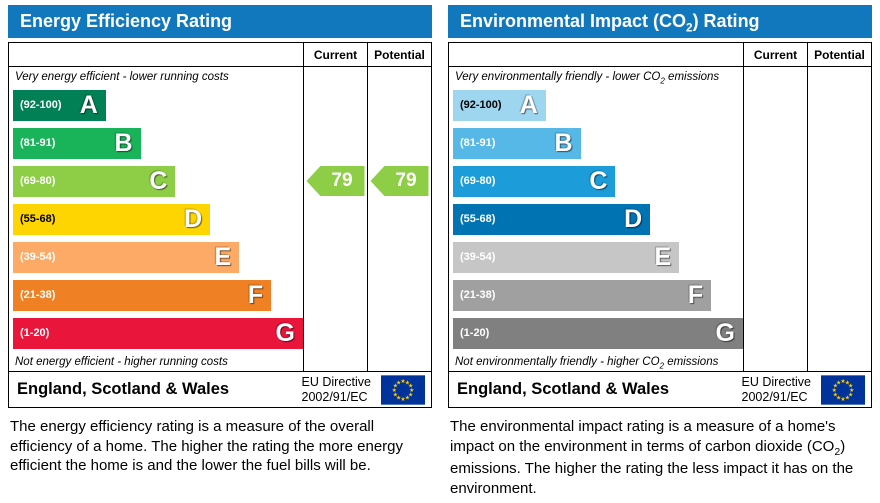 This screenshot has height=503, width=880. Describe the element at coordinates (573, 21) in the screenshot. I see `title-text: Environmental Impact (CO` at that location.